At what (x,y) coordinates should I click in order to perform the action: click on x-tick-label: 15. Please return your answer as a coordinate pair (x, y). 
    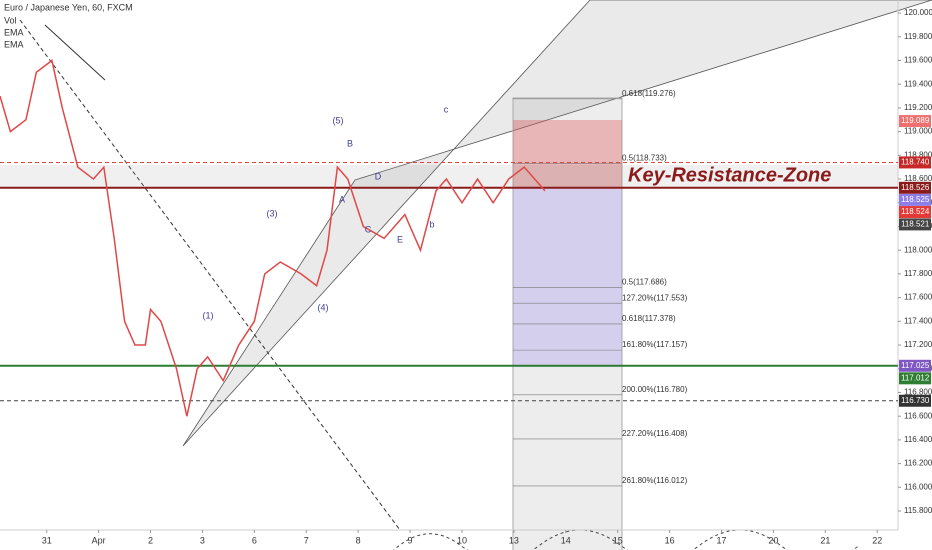
    Looking at the image, I should click on (618, 540).